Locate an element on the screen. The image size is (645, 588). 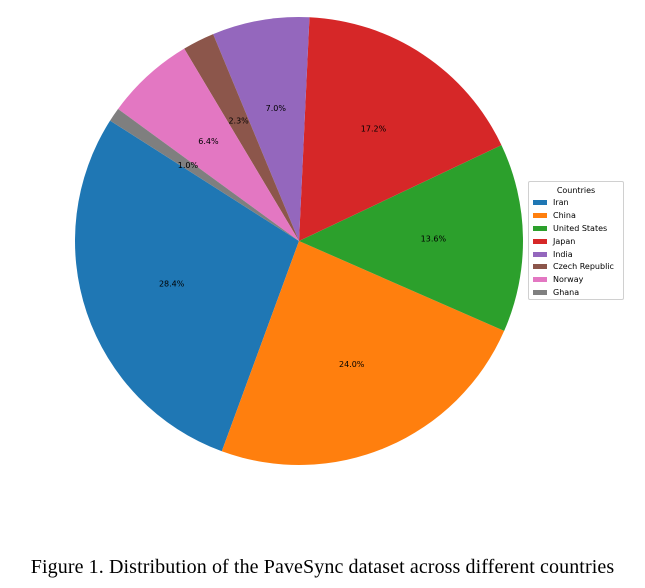
legend-item-norway: Norway is located at coordinates (576, 279).